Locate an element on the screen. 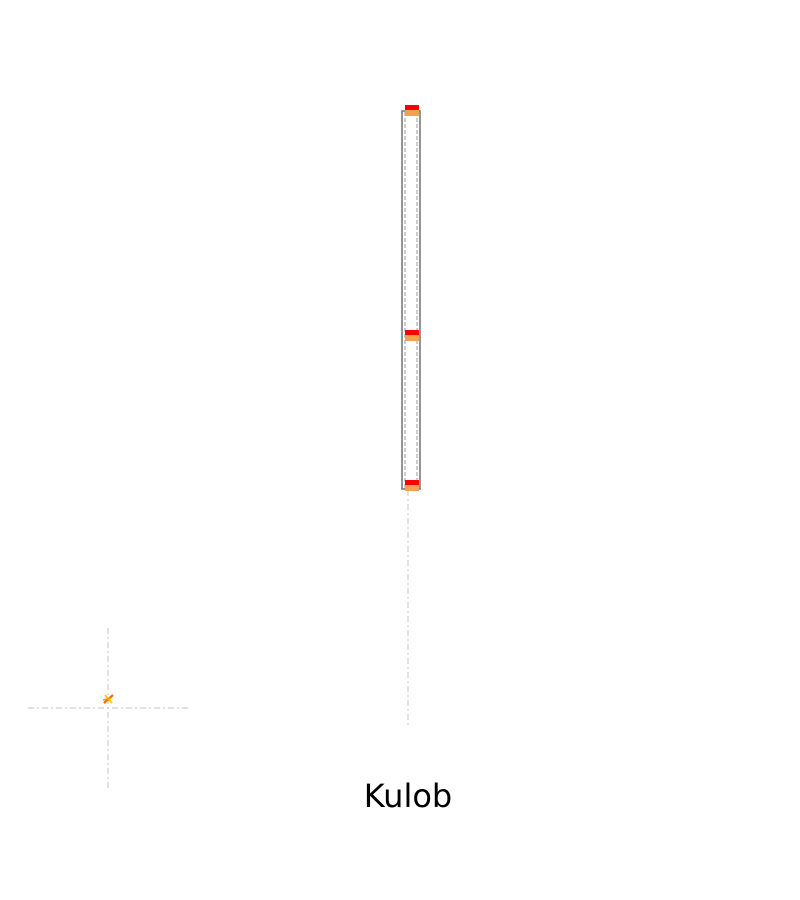 Image resolution: width=800 pixels, height=900 pixels. orange-x-icon is located at coordinates (108, 699).